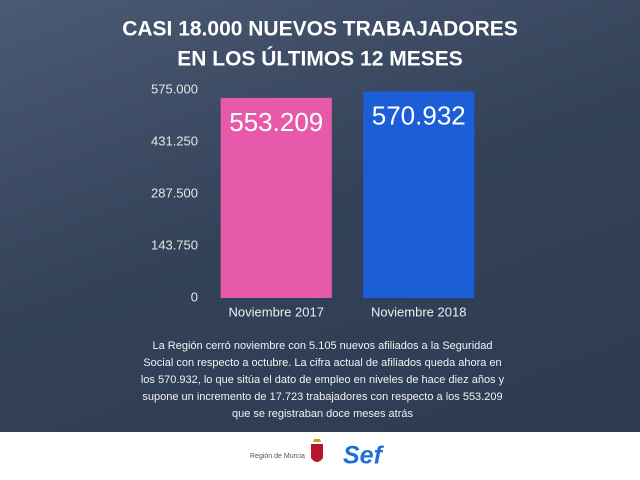  What do you see at coordinates (277, 456) in the screenshot?
I see `region-text: Región de Murcia` at bounding box center [277, 456].